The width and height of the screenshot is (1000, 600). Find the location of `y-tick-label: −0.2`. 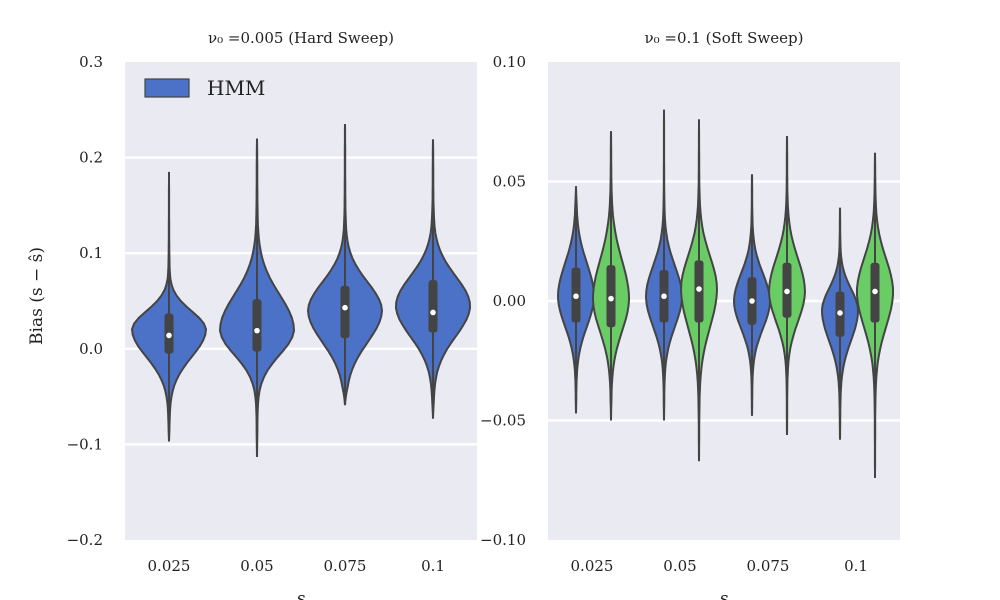

y-tick-label: −0.2 is located at coordinates (85, 540).